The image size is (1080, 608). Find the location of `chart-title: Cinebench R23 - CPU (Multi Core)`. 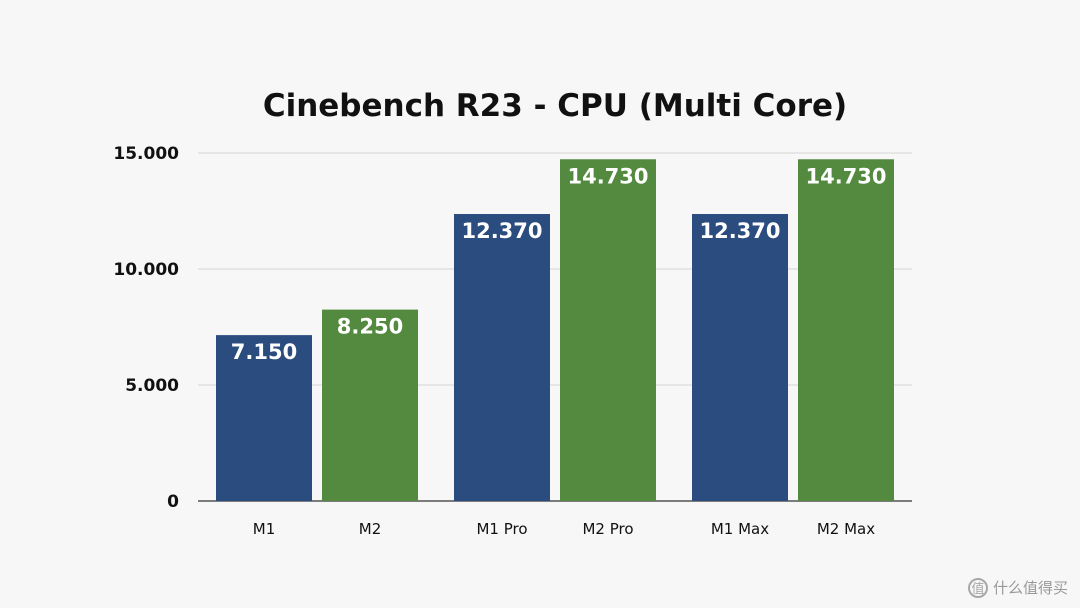

chart-title: Cinebench R23 - CPU (Multi Core) is located at coordinates (555, 106).